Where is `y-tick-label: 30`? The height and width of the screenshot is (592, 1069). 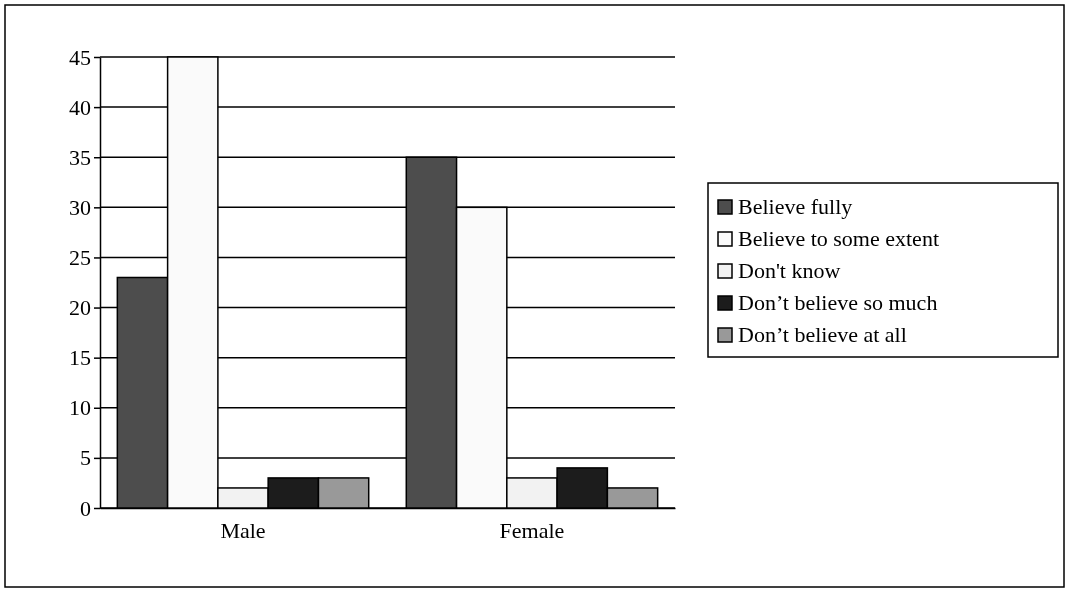
y-tick-label: 30 is located at coordinates (80, 207).